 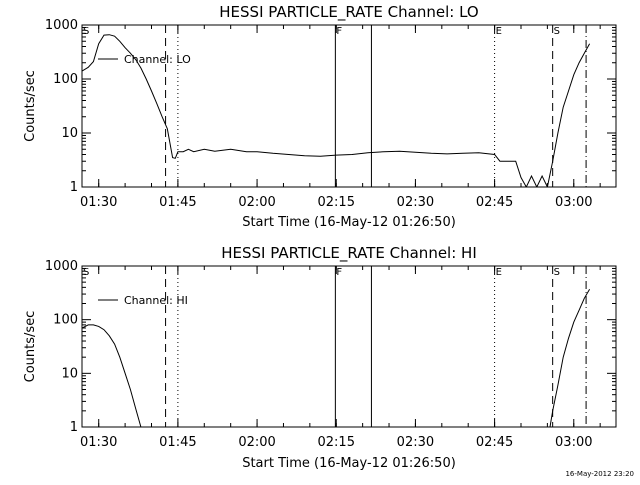 What do you see at coordinates (157, 59) in the screenshot?
I see `legend-label: Channel: LO` at bounding box center [157, 59].